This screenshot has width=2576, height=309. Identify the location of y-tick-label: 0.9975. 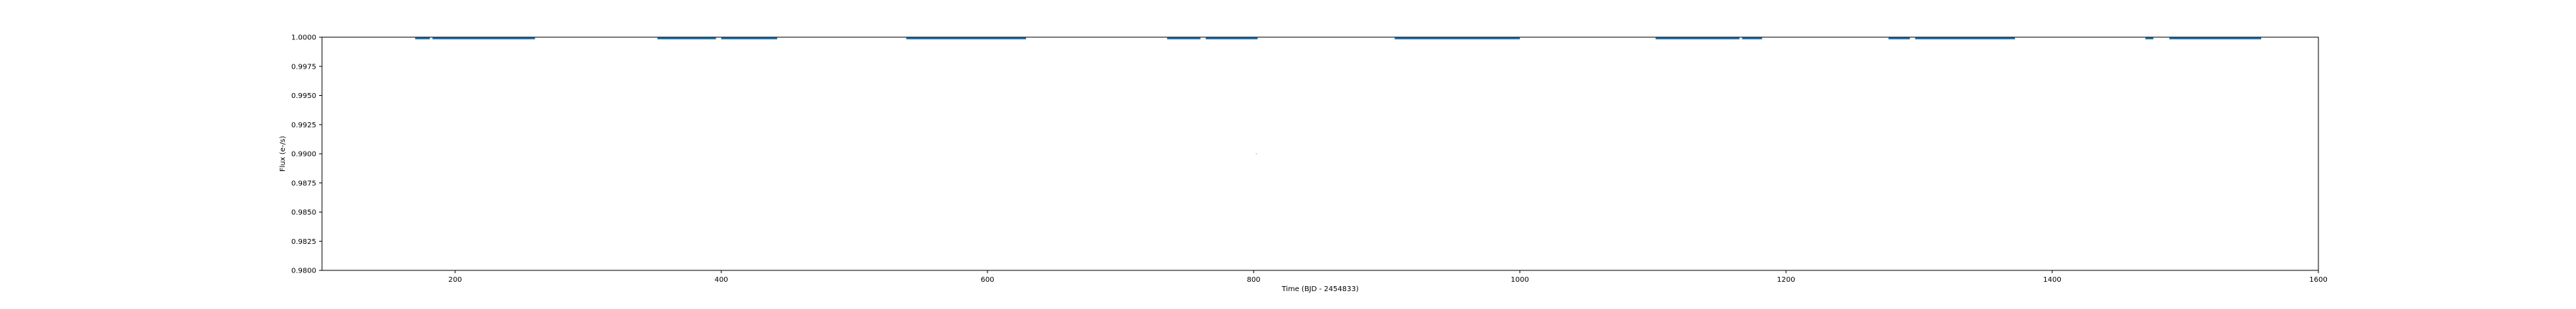
(303, 67).